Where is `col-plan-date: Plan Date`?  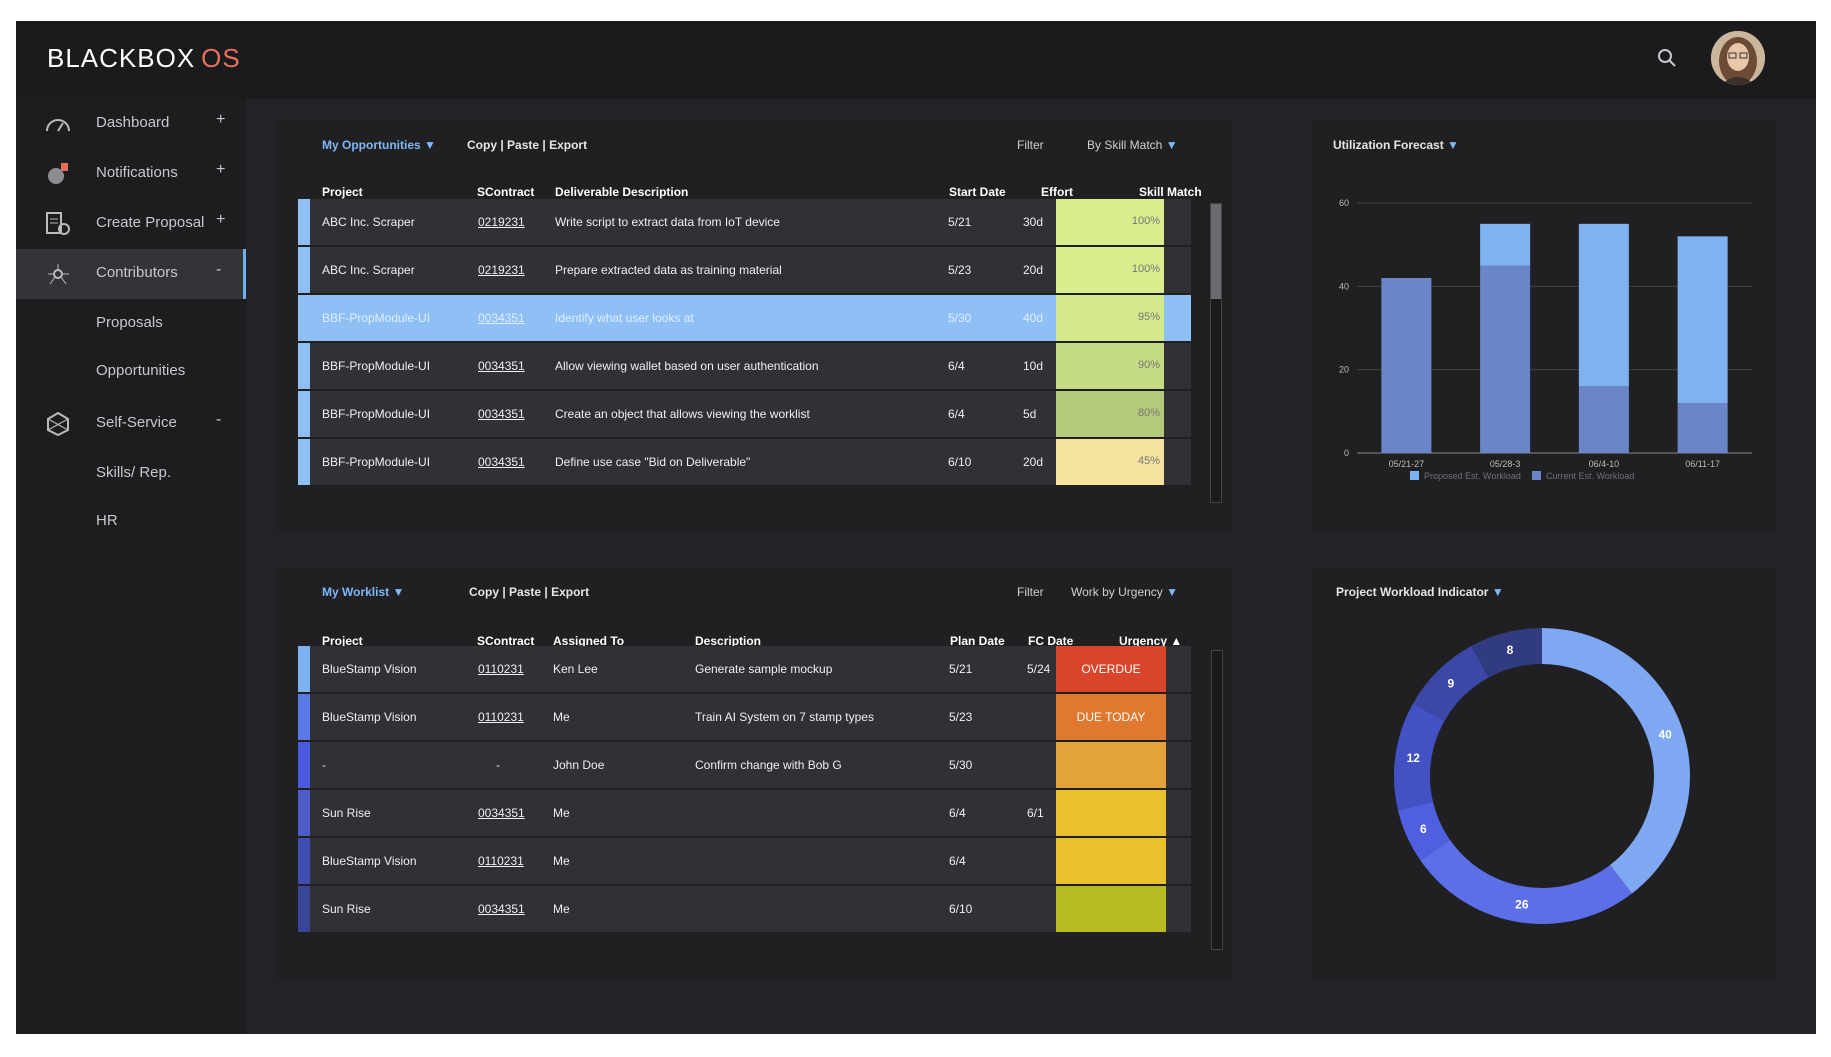
col-plan-date: Plan Date is located at coordinates (977, 641).